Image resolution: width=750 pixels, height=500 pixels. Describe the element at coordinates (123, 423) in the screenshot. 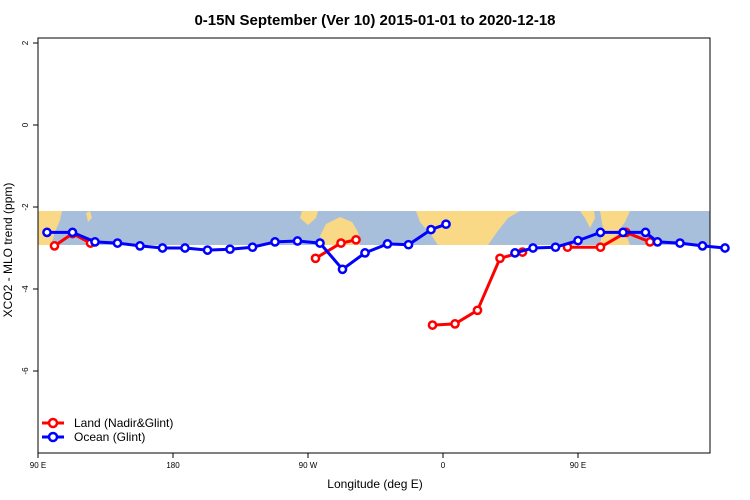

I see `legend-label-land: Land (Nadir&Glint)` at that location.